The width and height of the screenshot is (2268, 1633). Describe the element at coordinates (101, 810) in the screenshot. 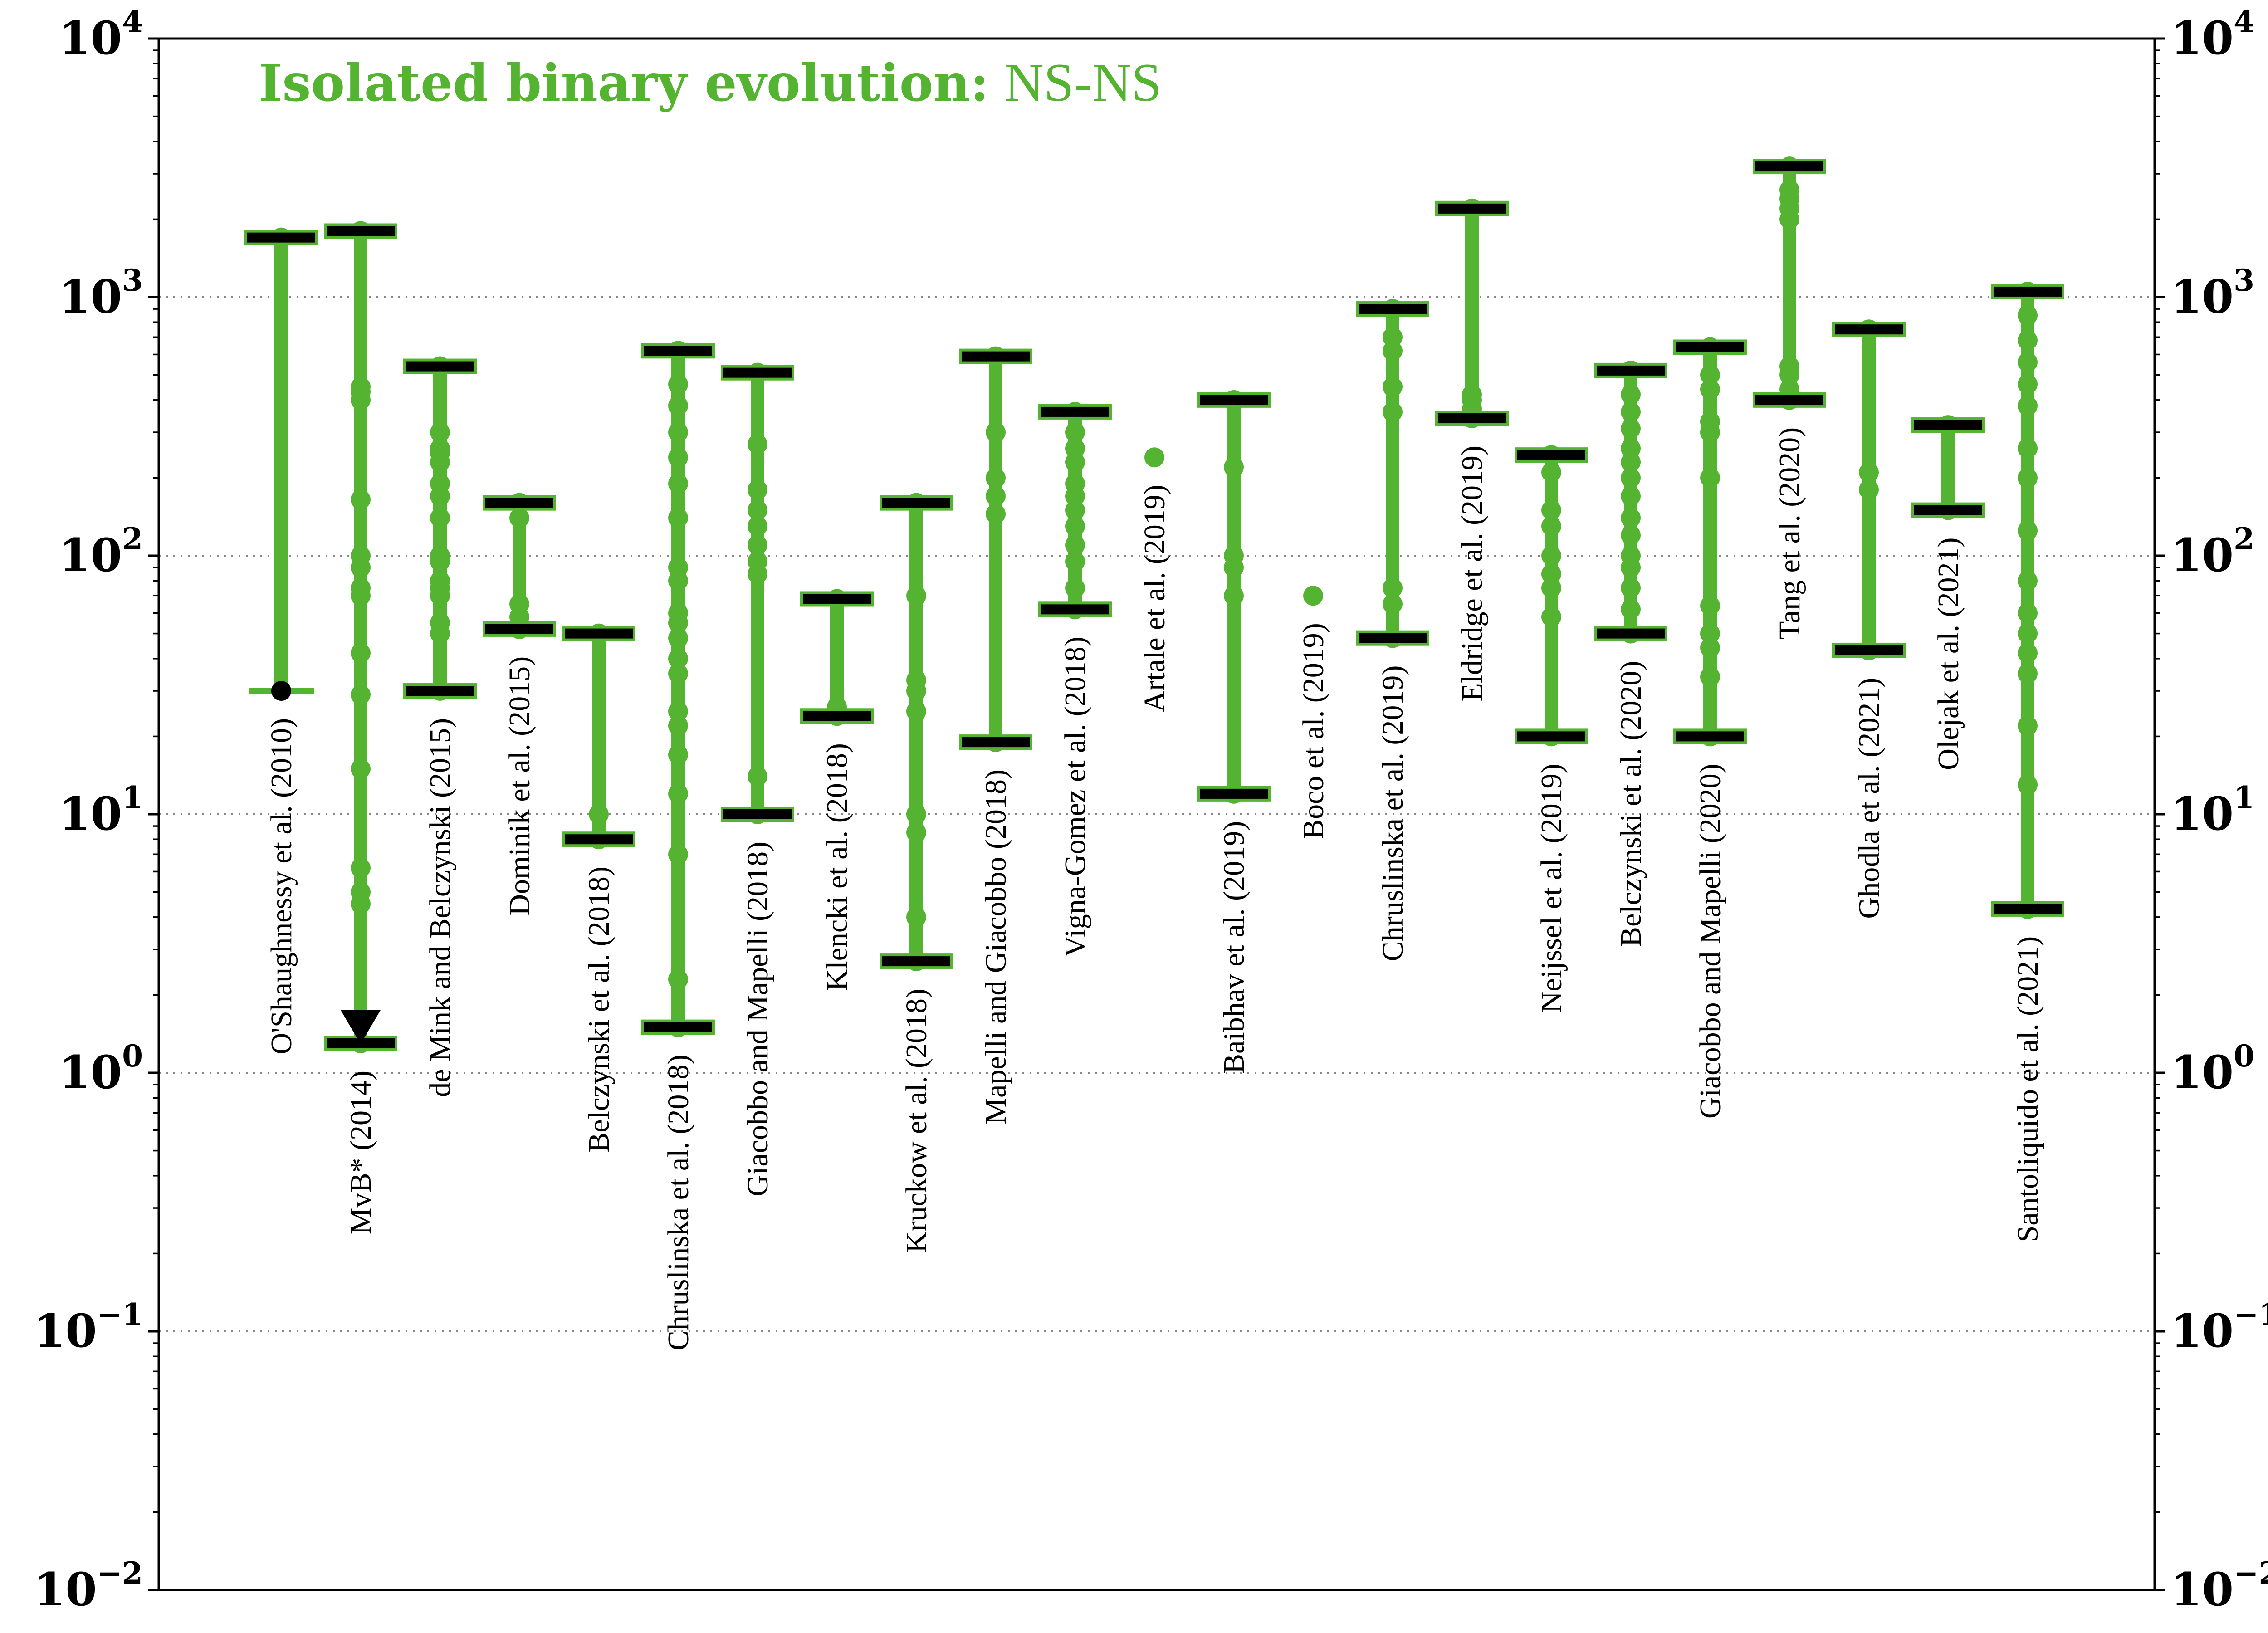

I see `y-tick-label-left: 101` at that location.